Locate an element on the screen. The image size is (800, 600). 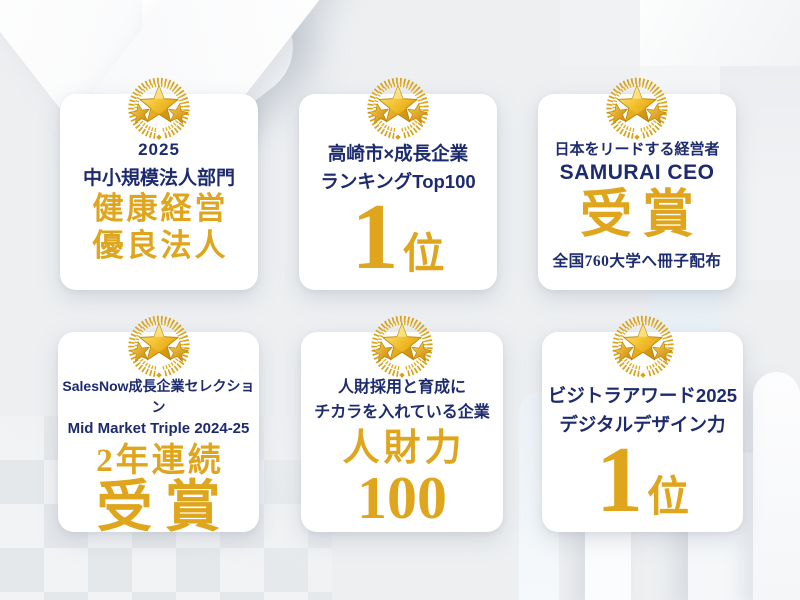
award-title-line-2: ランキングTop100 is located at coordinates (398, 181).